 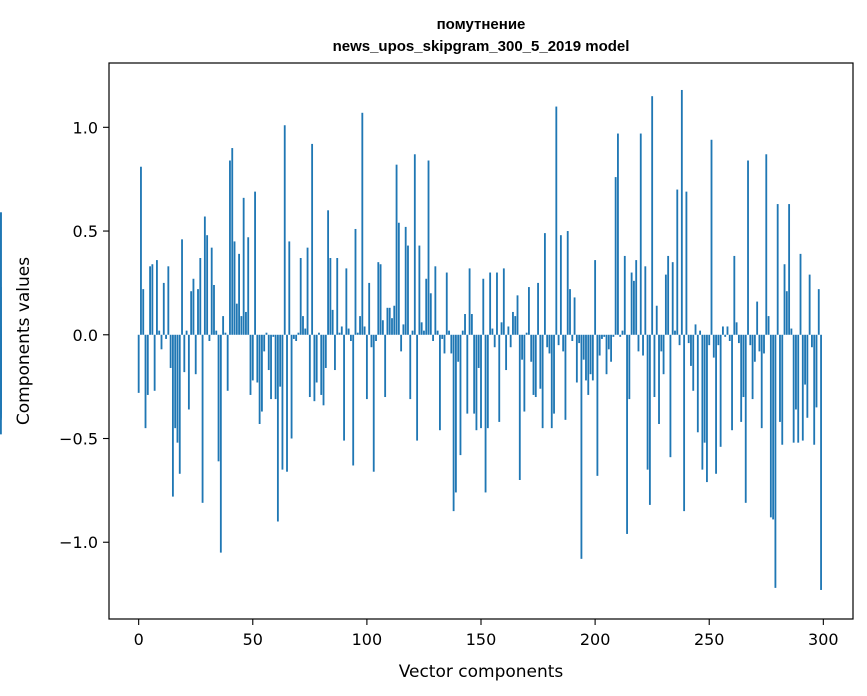 I want to click on x-tick-label: 50, so click(x=253, y=639).